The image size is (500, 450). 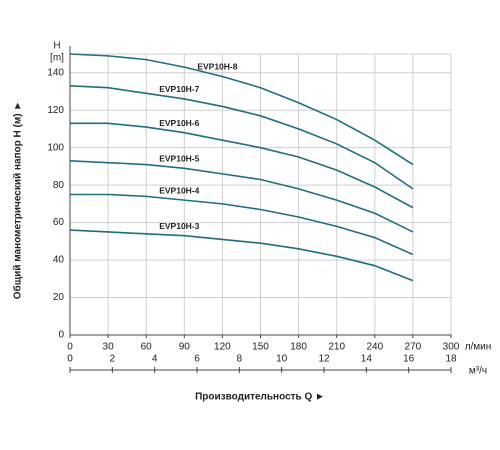 I want to click on x-tick-label: 240, so click(x=374, y=347).